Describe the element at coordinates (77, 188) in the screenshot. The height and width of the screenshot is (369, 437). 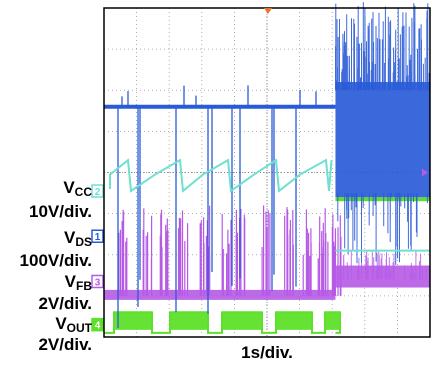
I see `vcc-label: VCC` at that location.